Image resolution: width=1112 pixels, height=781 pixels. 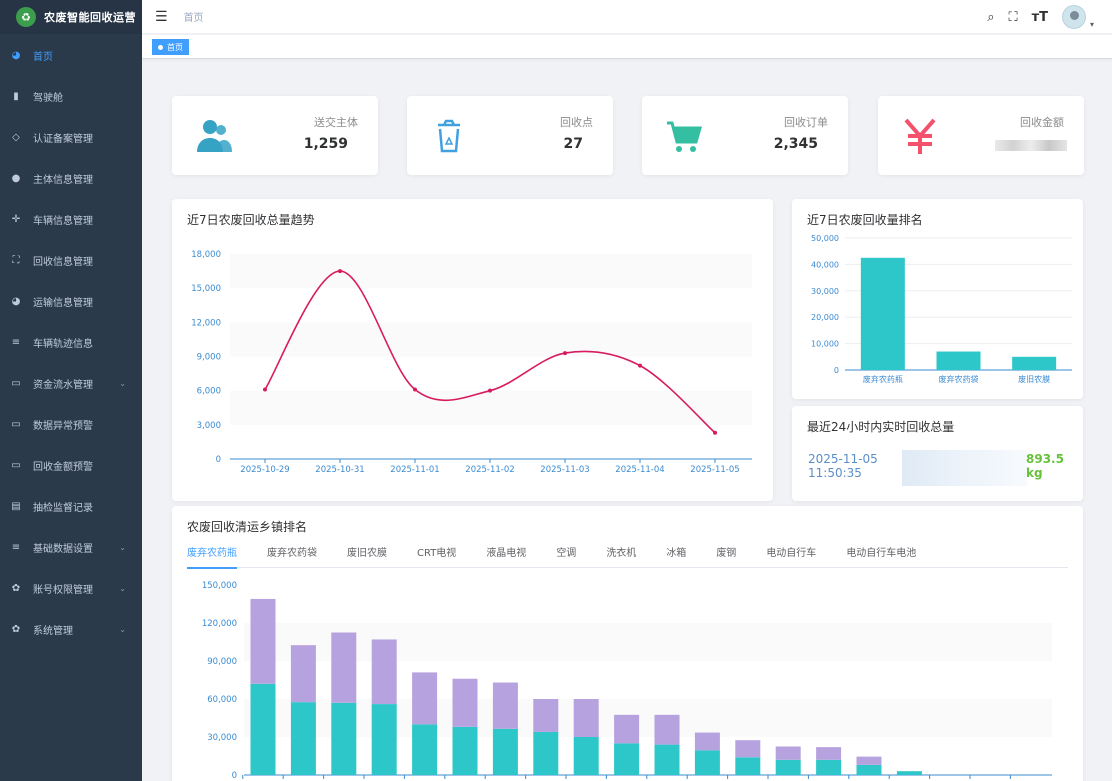 I want to click on list-icon: ≡, so click(x=16, y=547).